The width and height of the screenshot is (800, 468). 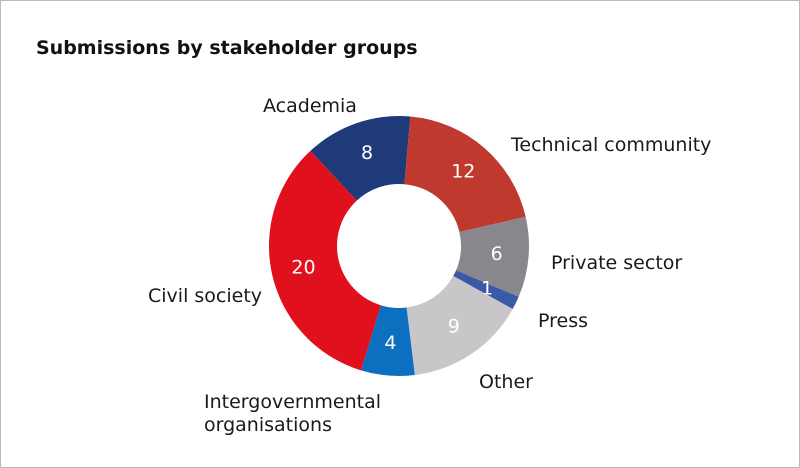 I want to click on category-label: Technical community, so click(x=611, y=145).